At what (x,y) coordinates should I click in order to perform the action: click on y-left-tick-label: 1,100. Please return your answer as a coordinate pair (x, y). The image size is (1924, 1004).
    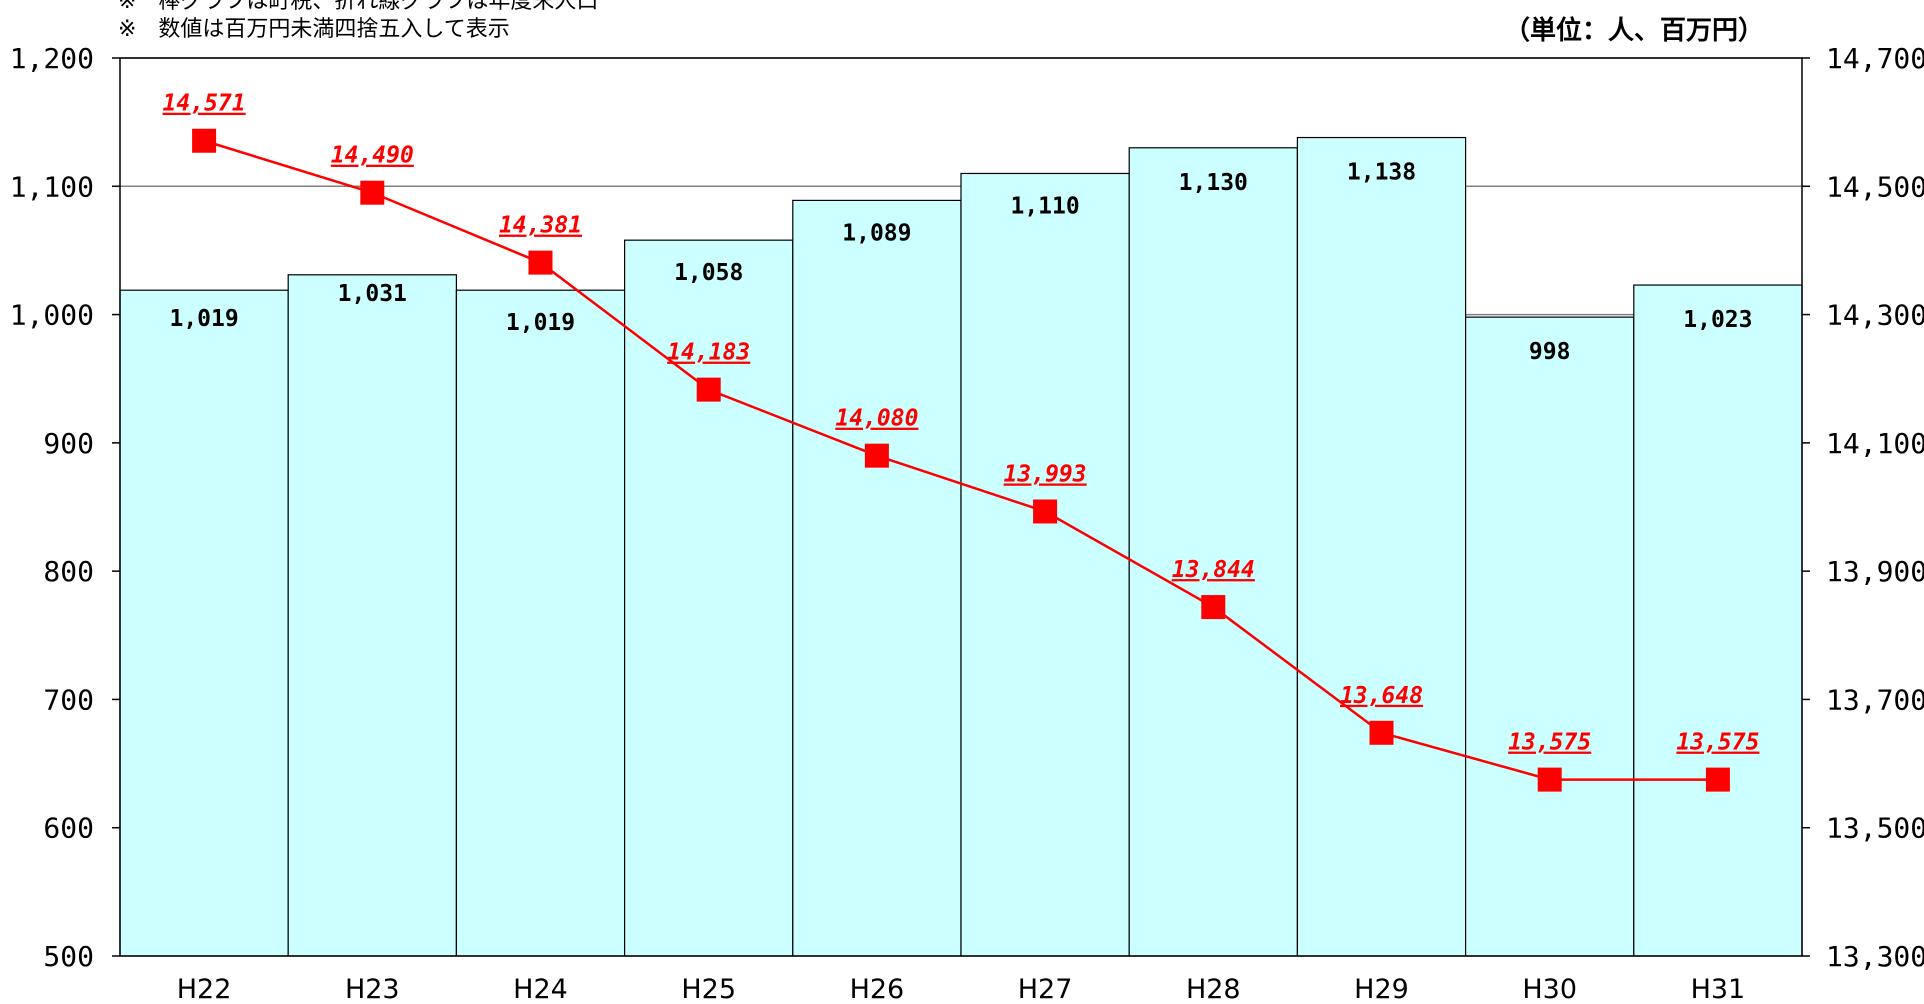
    Looking at the image, I should click on (52, 186).